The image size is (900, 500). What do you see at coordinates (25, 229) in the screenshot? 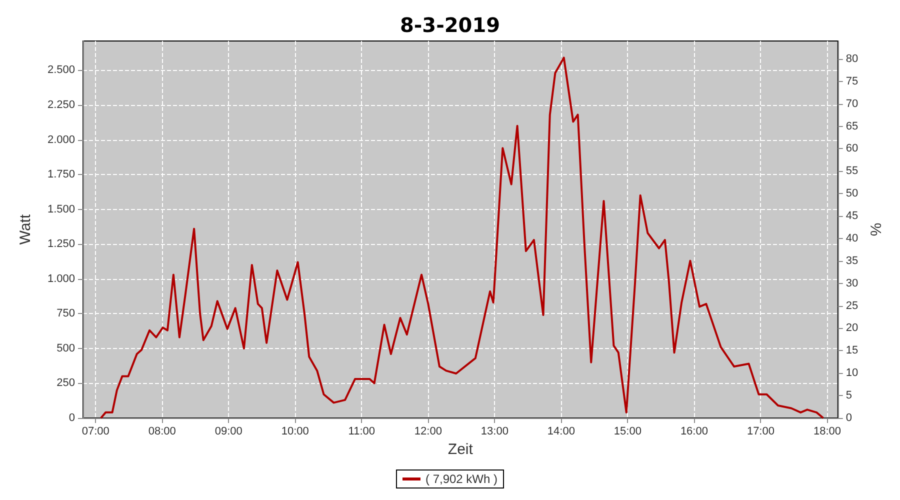
I see `y-axis-title: Watt` at bounding box center [25, 229].